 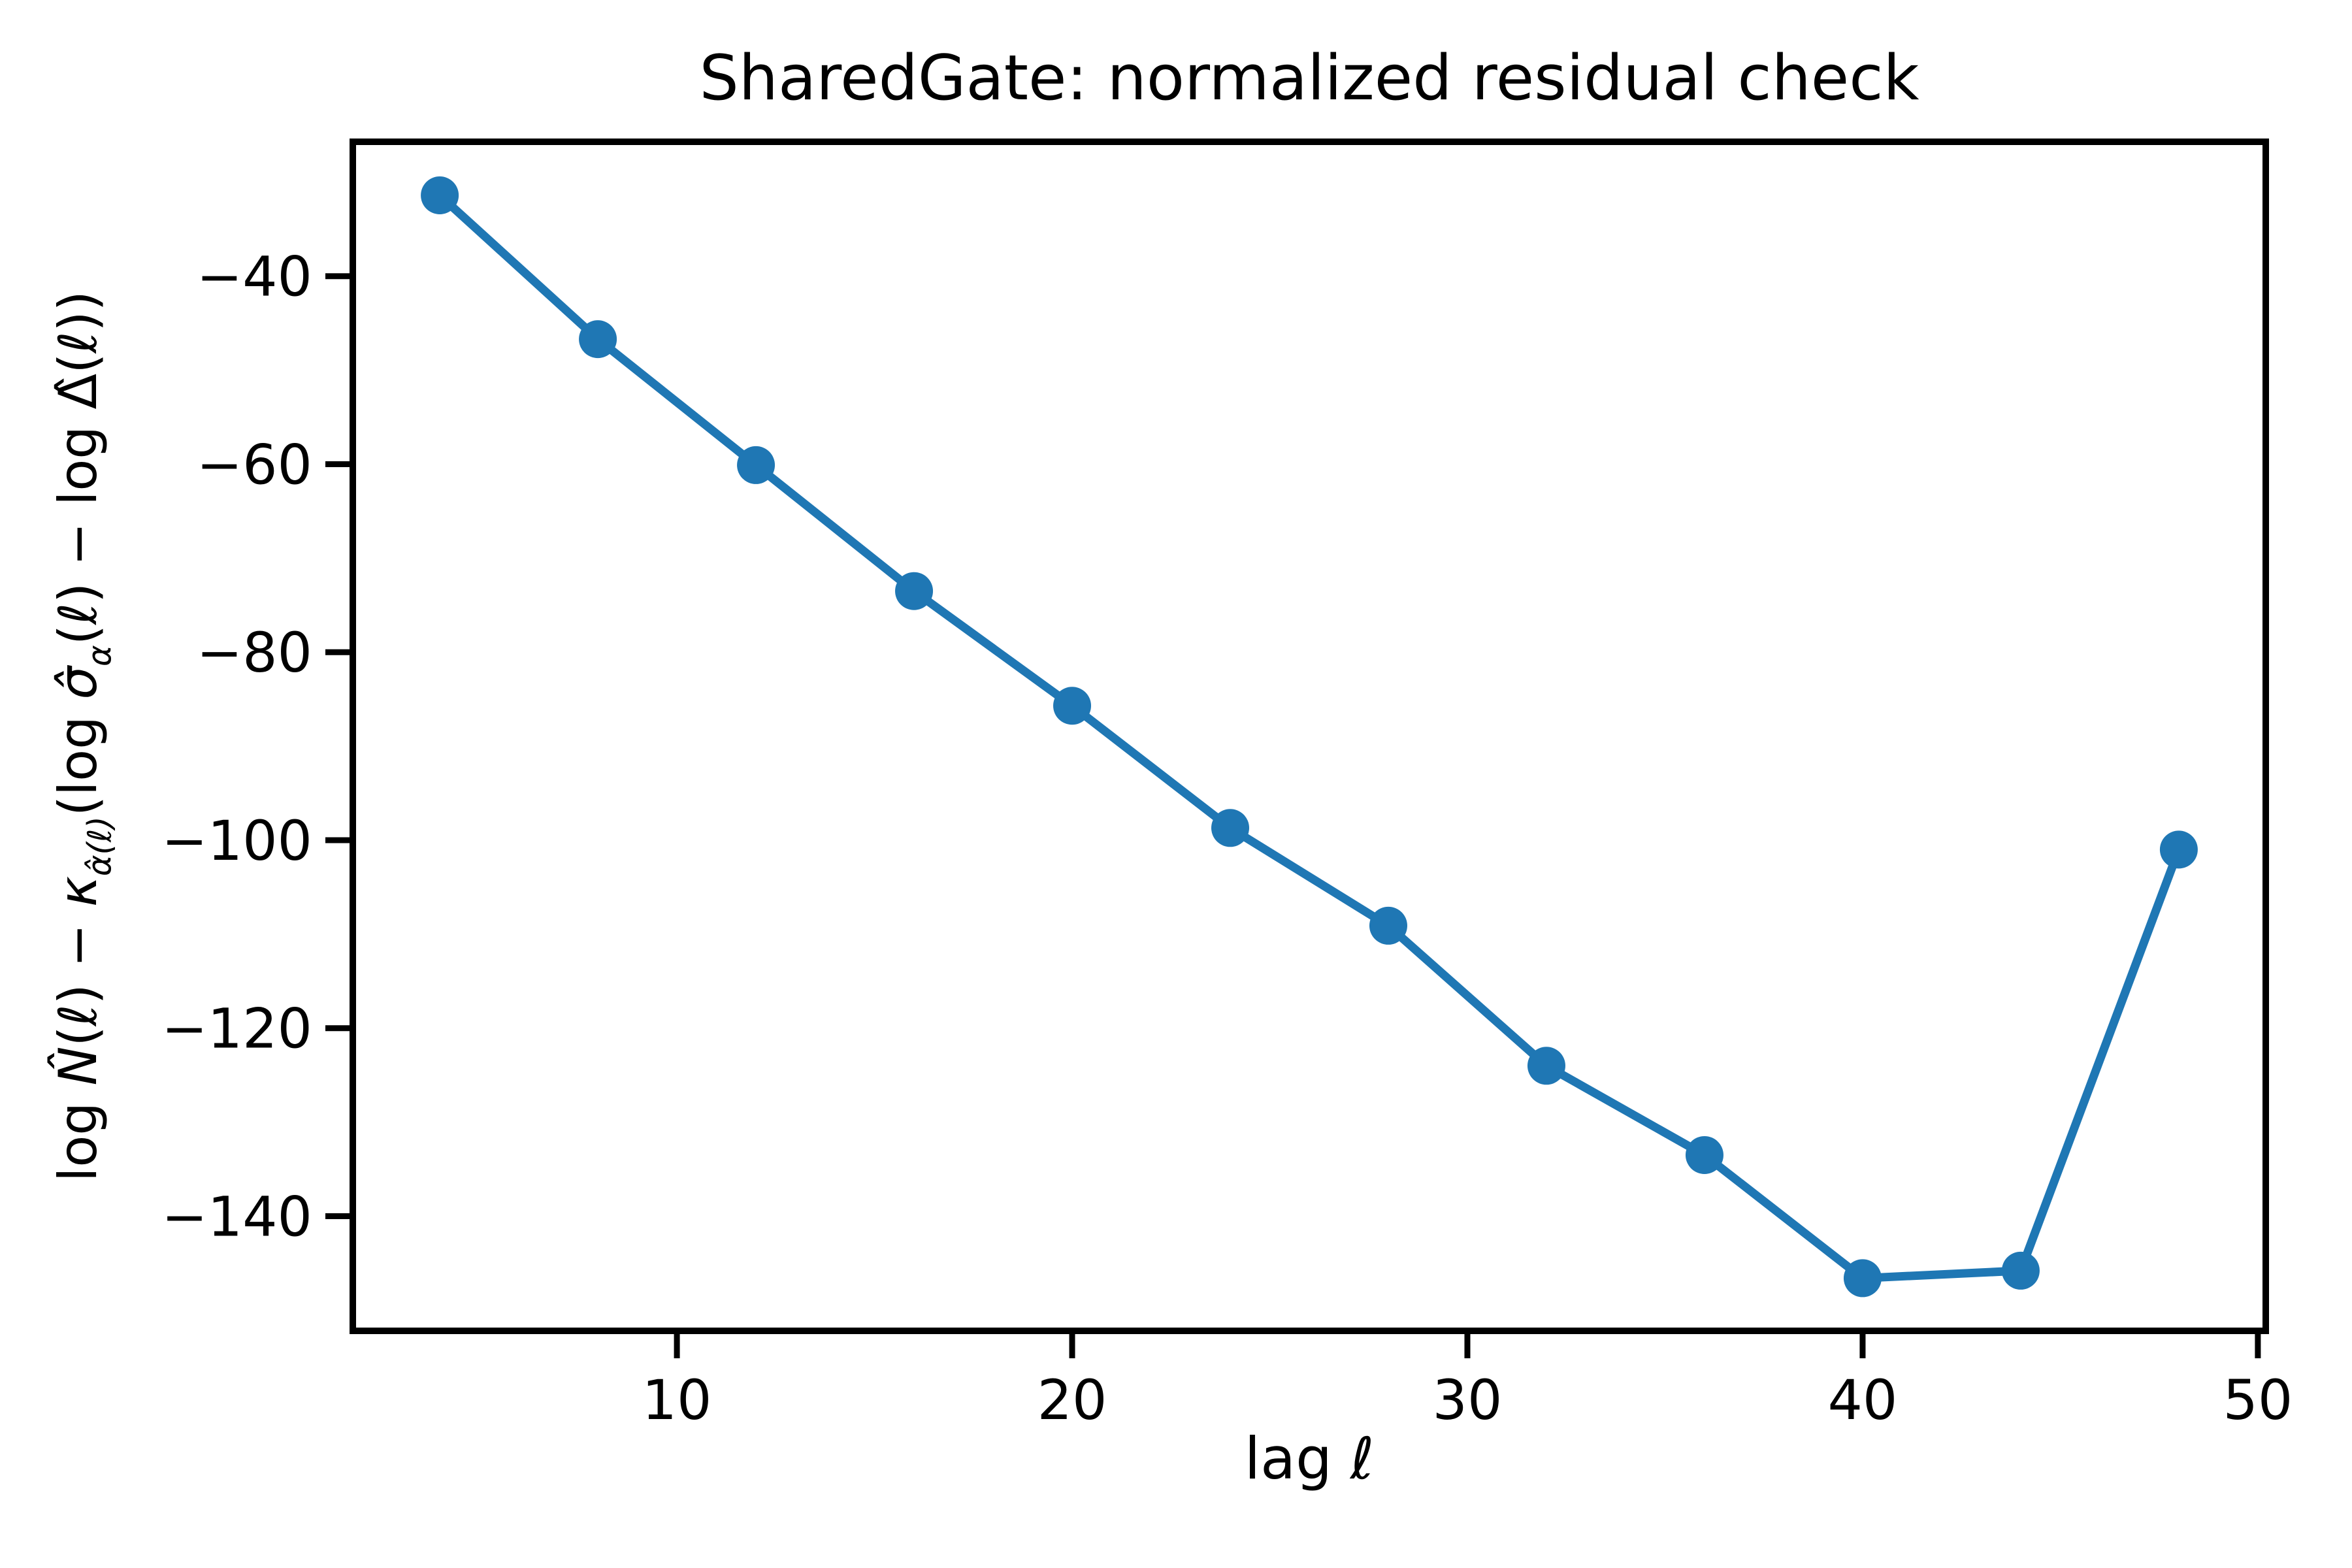 I want to click on x-tick-label: 20, so click(x=1072, y=1400).